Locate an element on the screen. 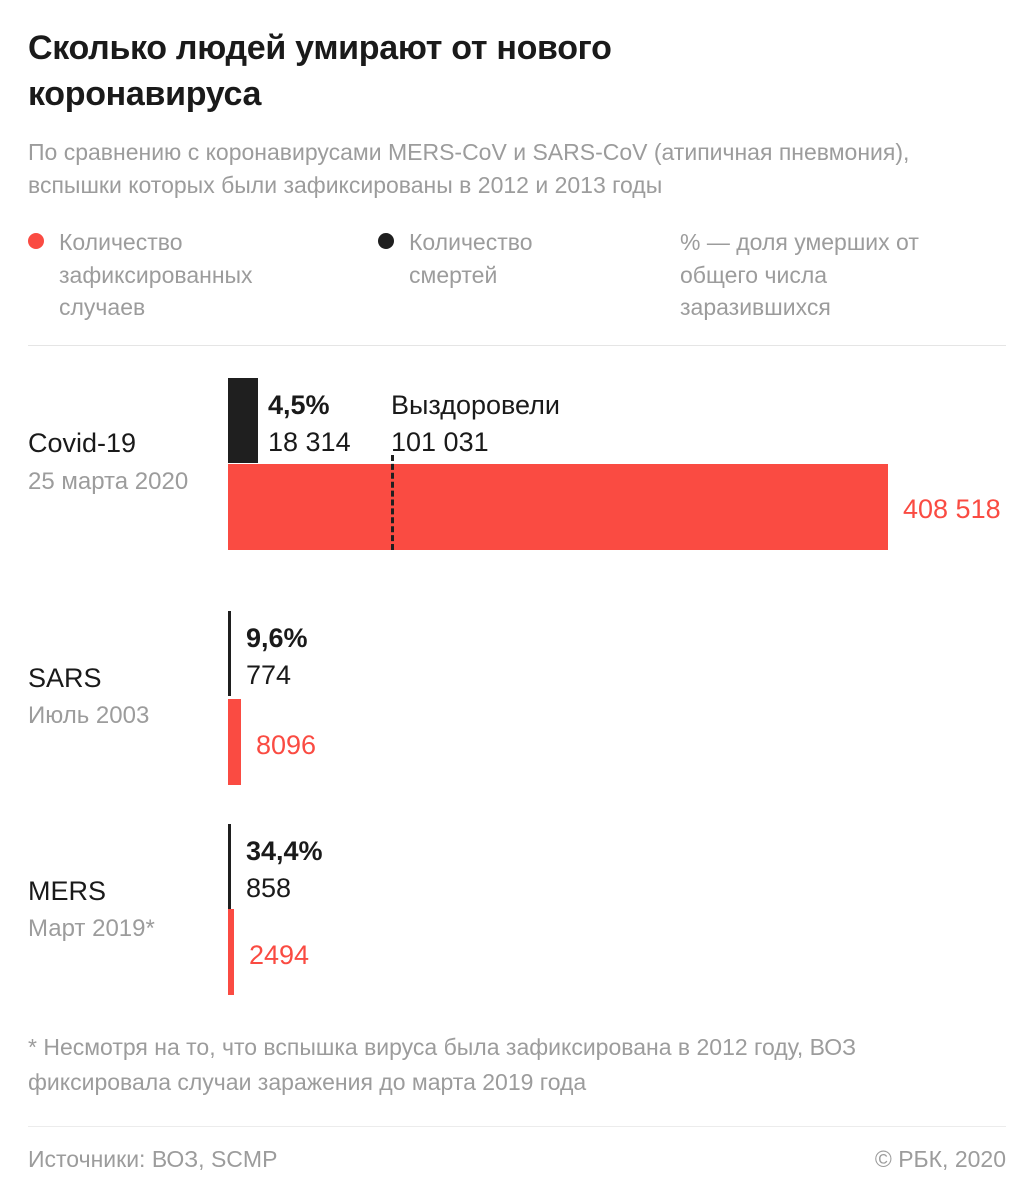  mers-deaths-bar is located at coordinates (229, 866).